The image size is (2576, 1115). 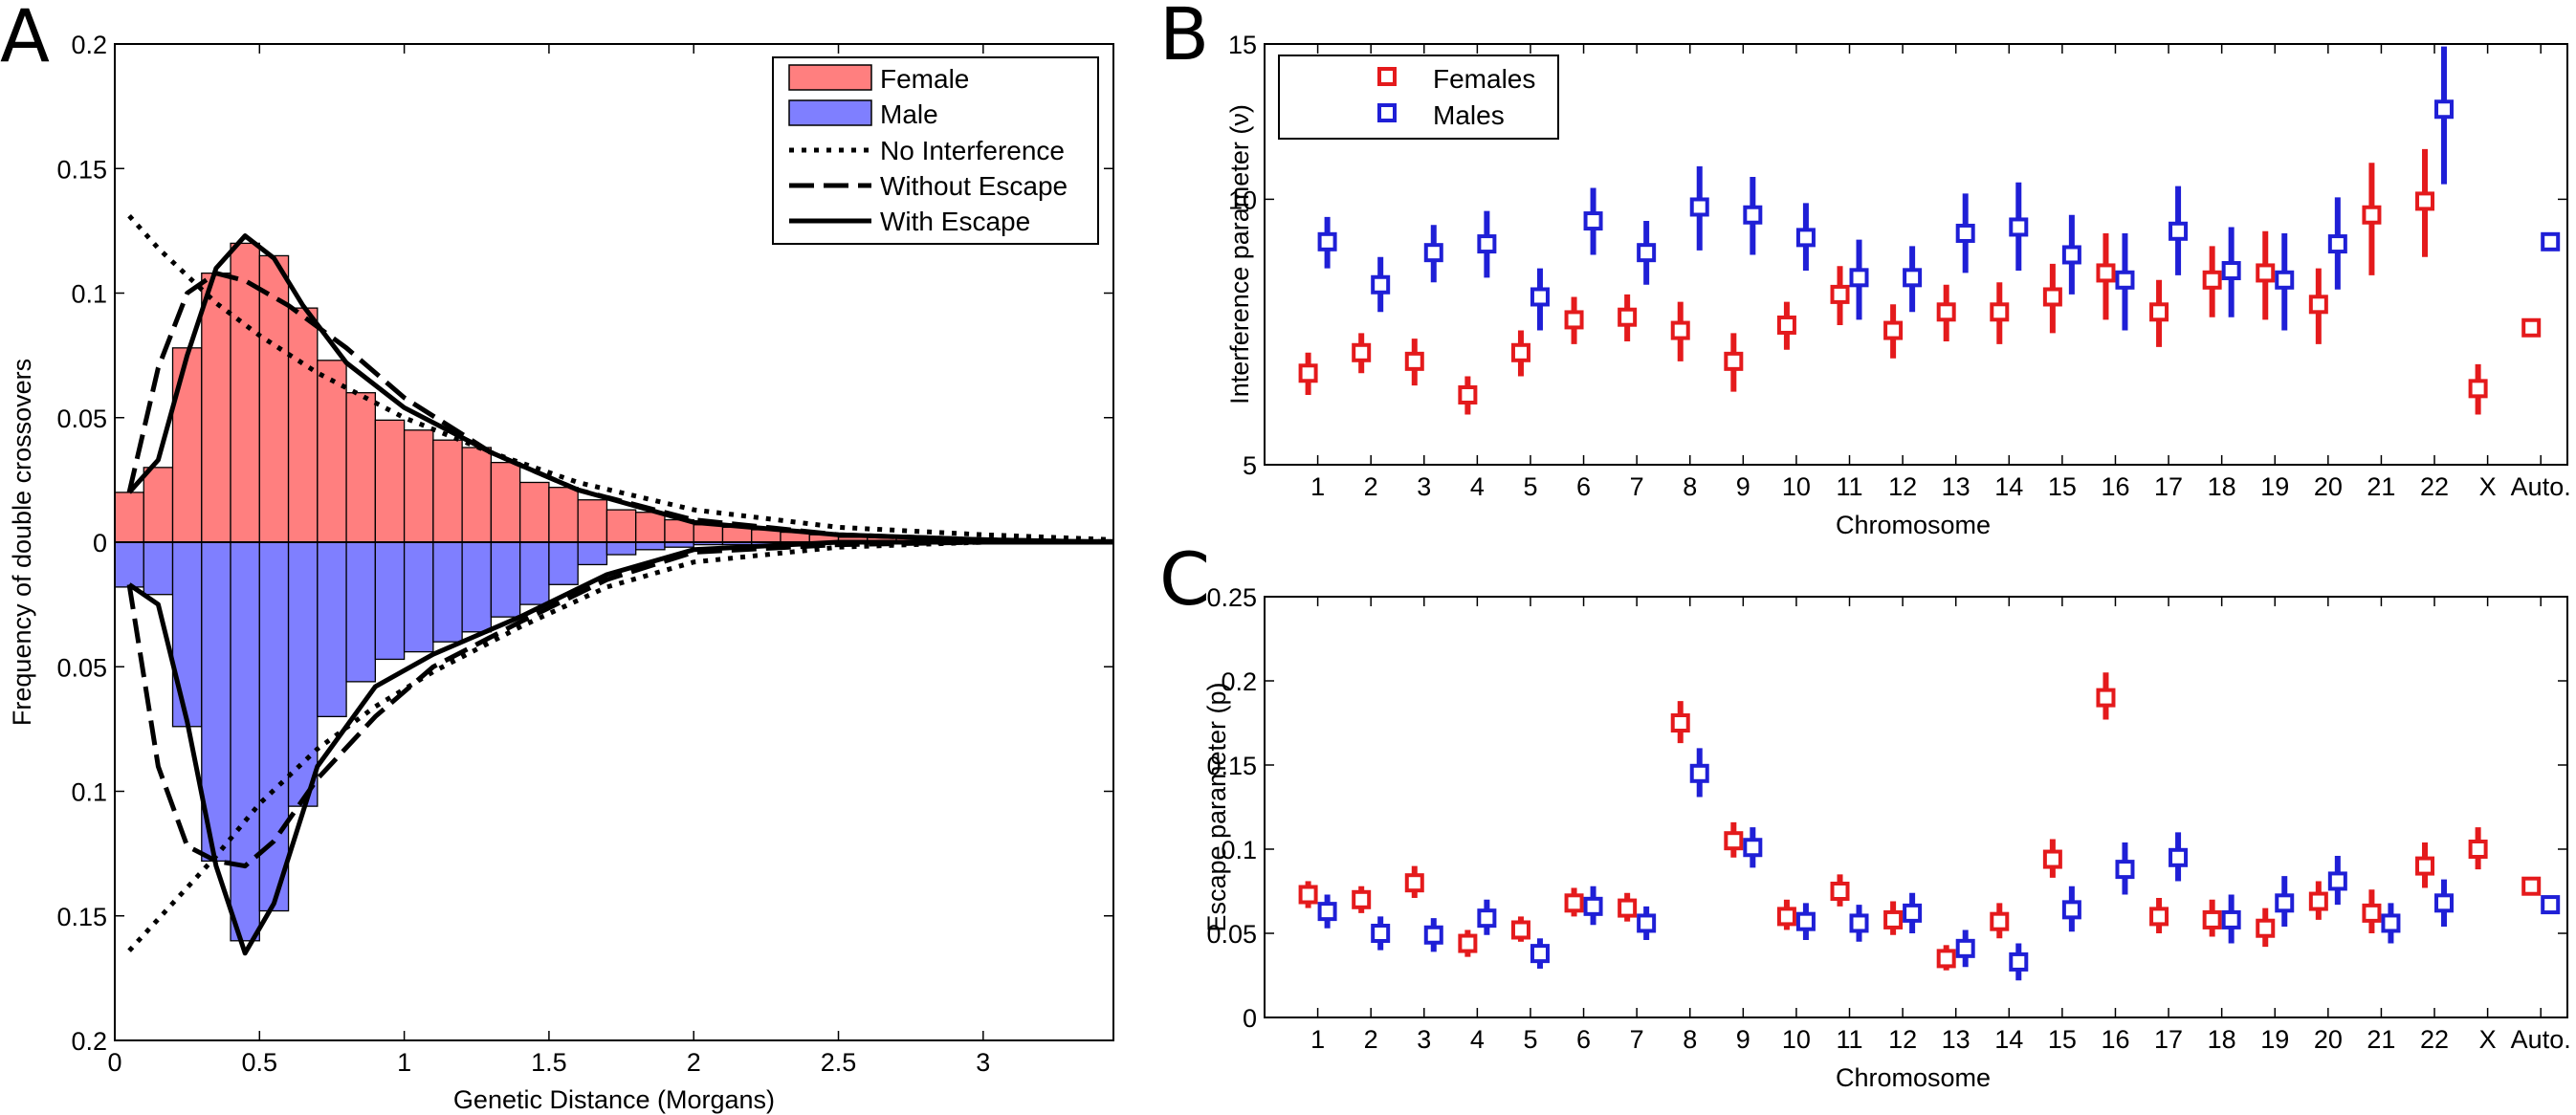 What do you see at coordinates (1690, 486) in the screenshot?
I see `x-tick-label: 8` at bounding box center [1690, 486].